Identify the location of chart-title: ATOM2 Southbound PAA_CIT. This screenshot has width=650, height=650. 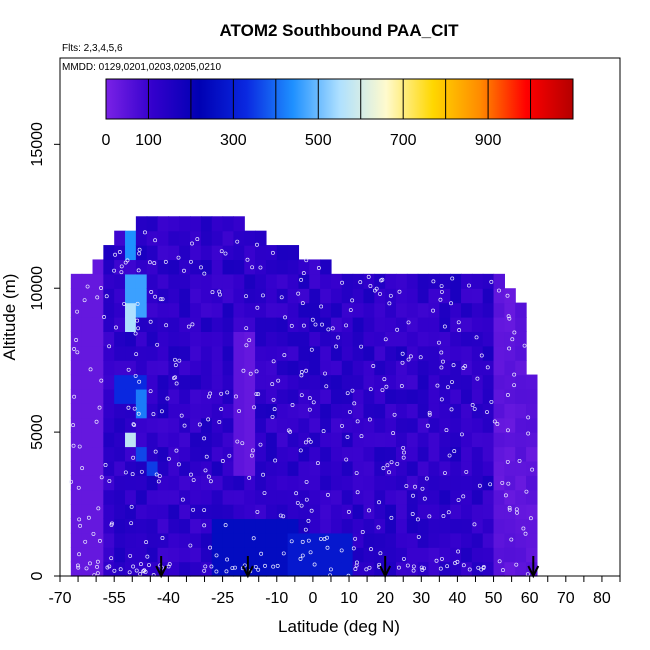
(340, 30).